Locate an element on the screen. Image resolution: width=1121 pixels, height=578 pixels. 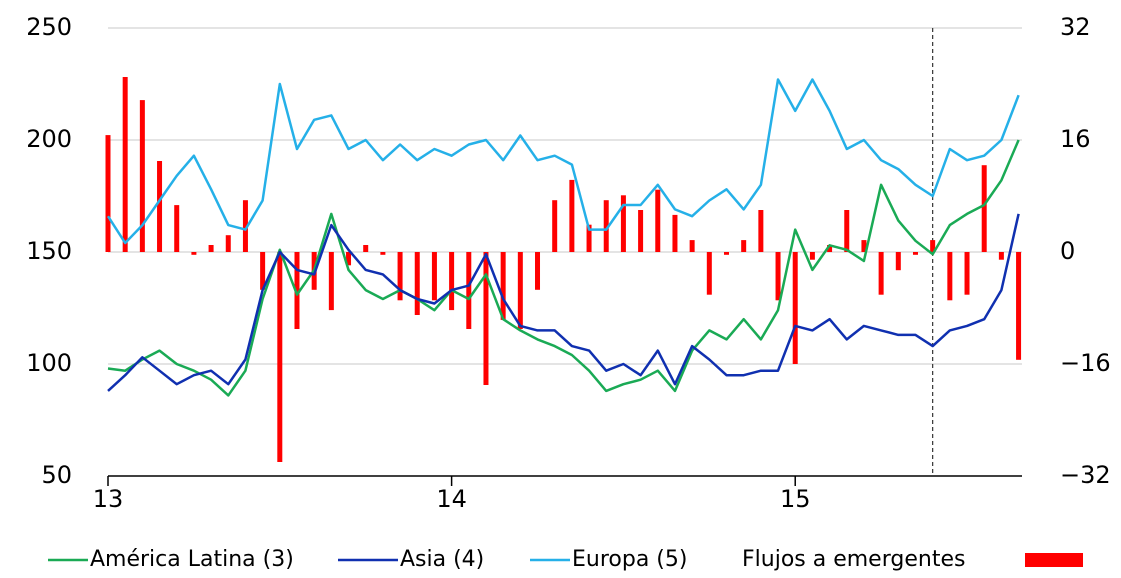
y2-tick-label: 0 is located at coordinates (1067, 251).